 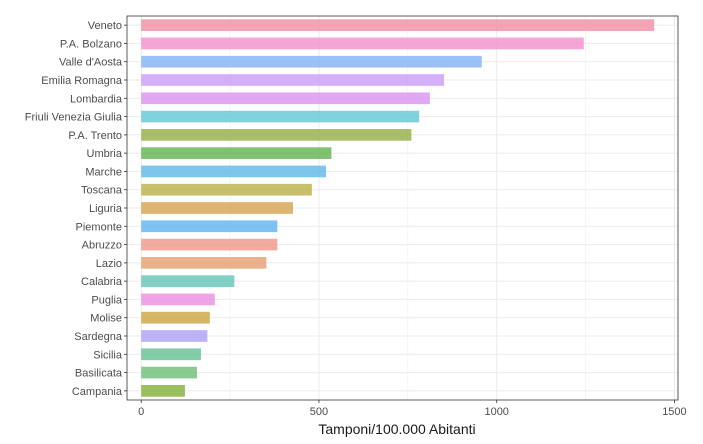 What do you see at coordinates (106, 319) in the screenshot?
I see `y-tick-label: Molise` at bounding box center [106, 319].